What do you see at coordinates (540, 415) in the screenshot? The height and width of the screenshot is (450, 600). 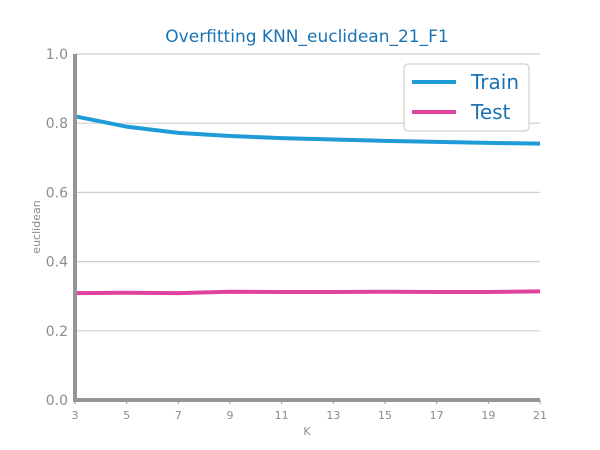 I see `x-tick-label-9: 21` at bounding box center [540, 415].